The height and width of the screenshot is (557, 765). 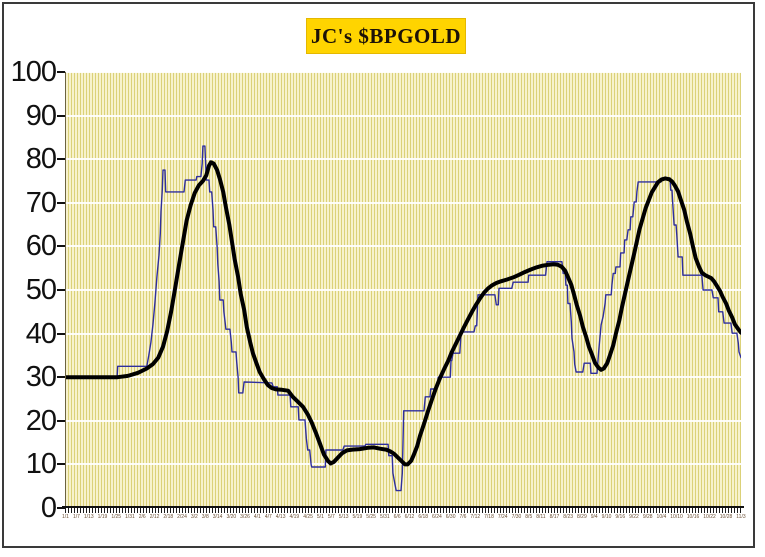 I want to click on y-axis-label: 40, so click(x=41, y=333).